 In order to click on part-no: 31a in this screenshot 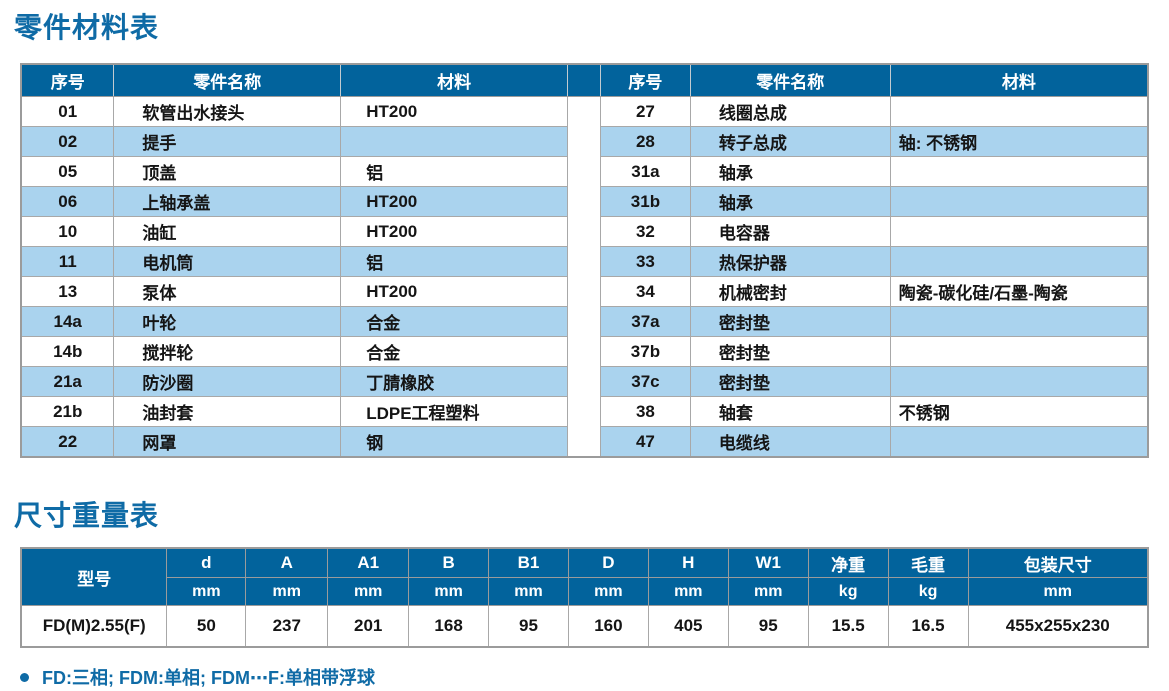, I will do `click(645, 171)`.